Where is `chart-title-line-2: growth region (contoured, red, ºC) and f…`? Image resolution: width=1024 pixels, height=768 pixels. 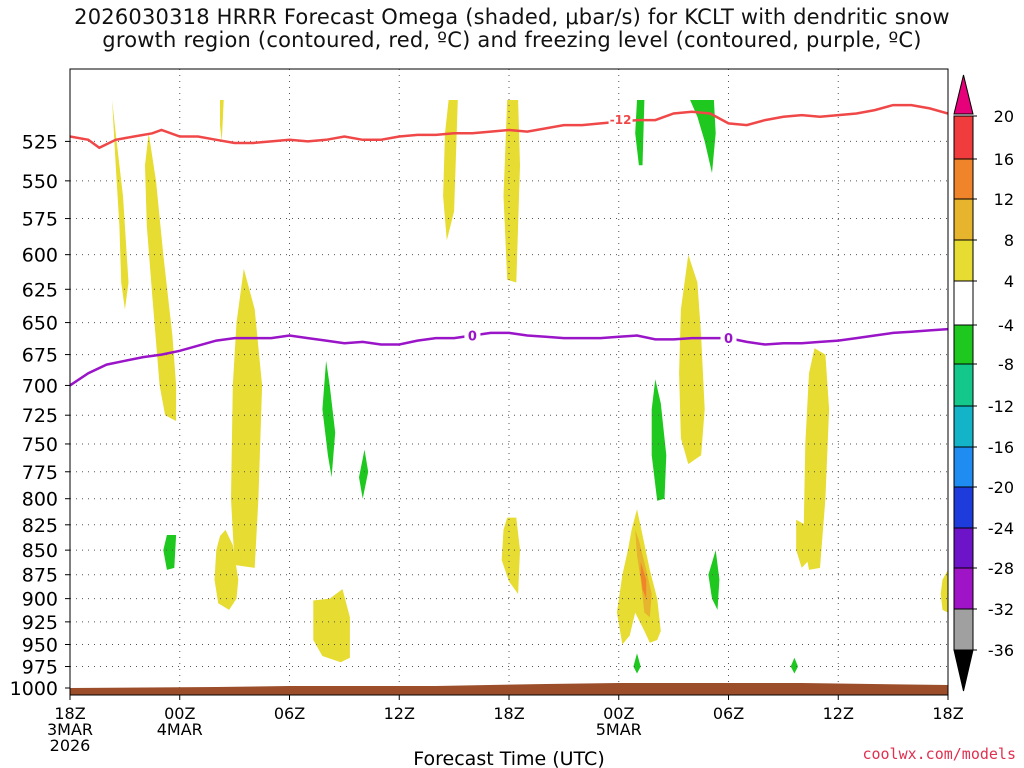
chart-title-line-2: growth region (contoured, red, ºC) and f… is located at coordinates (512, 40).